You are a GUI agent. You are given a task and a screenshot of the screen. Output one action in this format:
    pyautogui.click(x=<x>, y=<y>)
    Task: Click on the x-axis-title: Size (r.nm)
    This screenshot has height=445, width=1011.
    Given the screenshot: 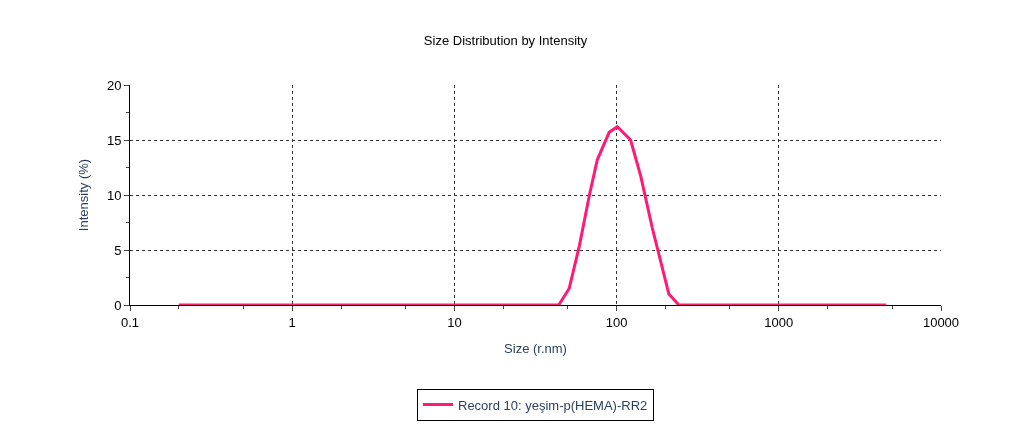 What is the action you would take?
    pyautogui.click(x=535, y=349)
    